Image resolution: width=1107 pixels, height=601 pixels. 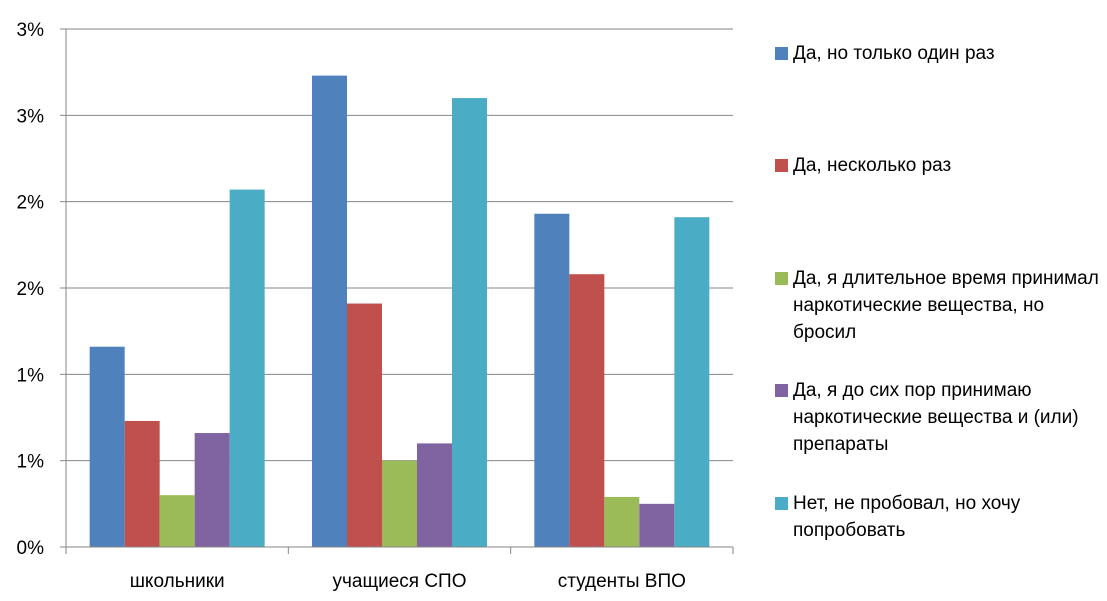 What do you see at coordinates (177, 581) in the screenshot?
I see `x-category-label: школьники` at bounding box center [177, 581].